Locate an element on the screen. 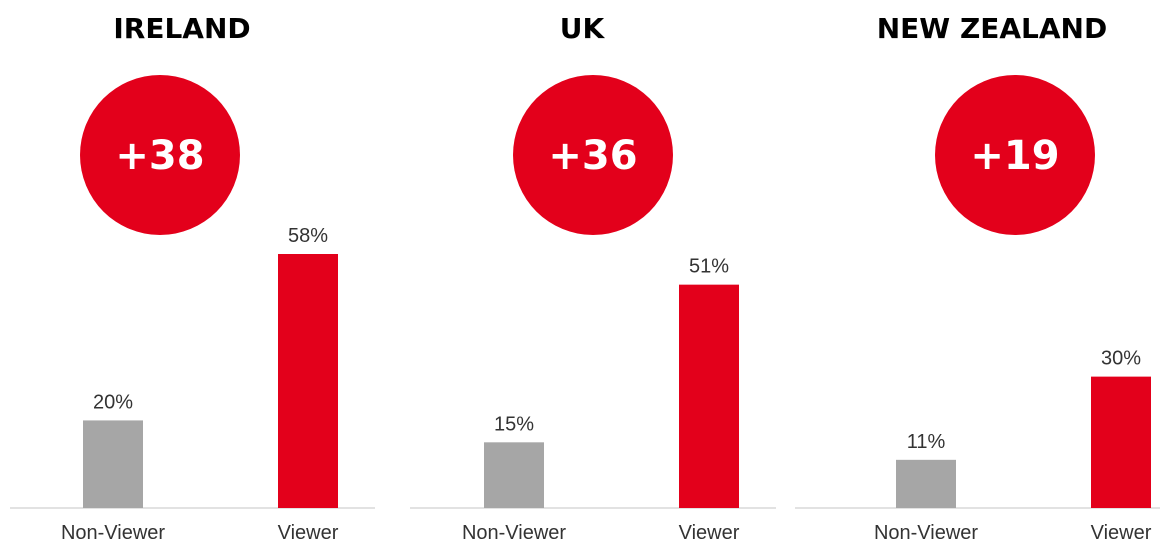 Image resolution: width=1162 pixels, height=550 pixels. value-label-non-viewer: 20% is located at coordinates (113, 402).